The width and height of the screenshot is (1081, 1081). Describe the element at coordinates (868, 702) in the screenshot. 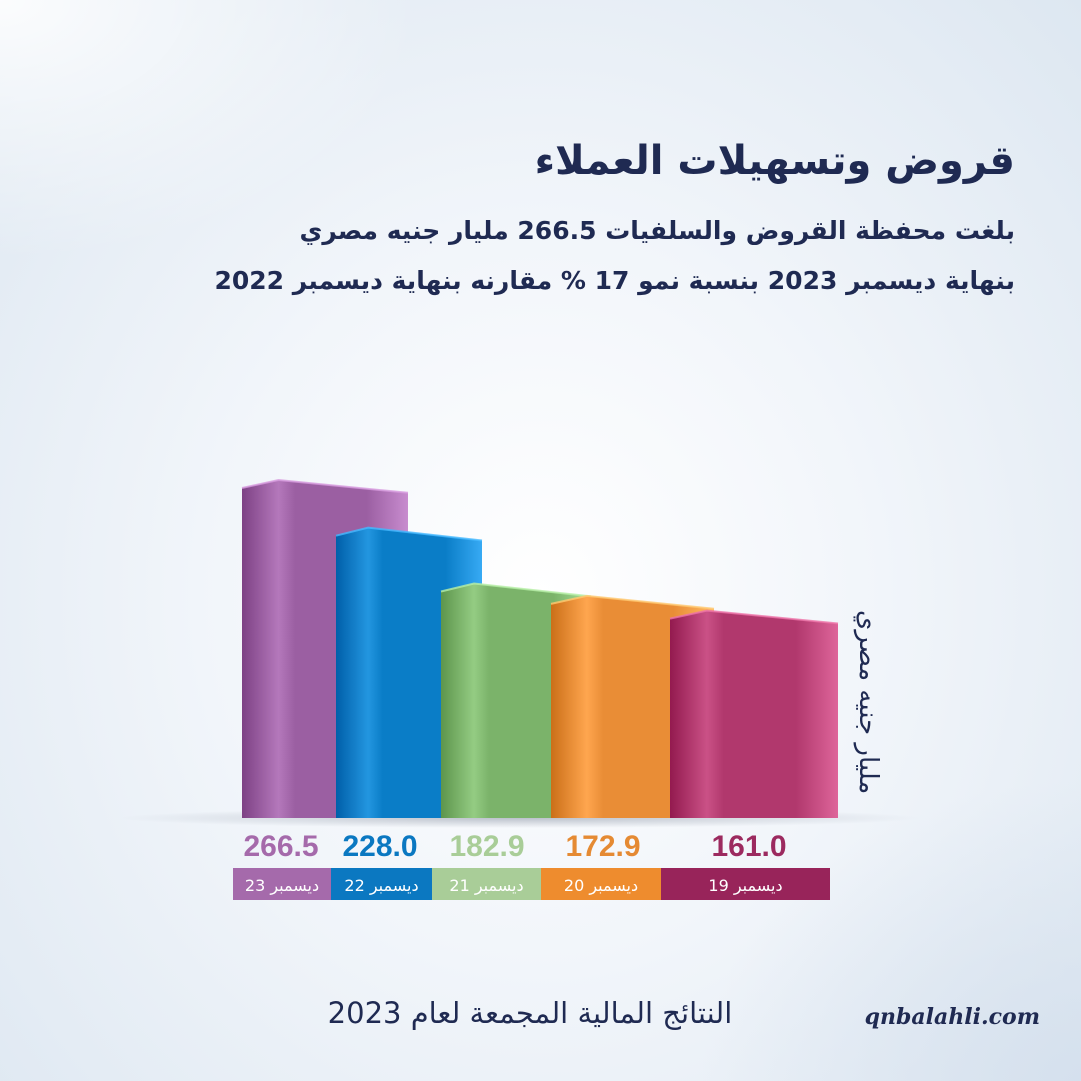

I see `unit-label: مليار جنيه مصري` at that location.